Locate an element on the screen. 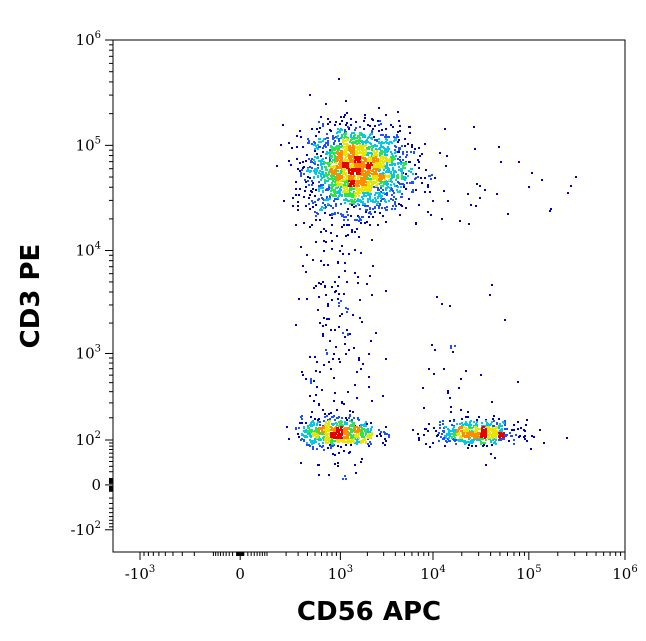  x-tick-label: 106 is located at coordinates (624, 573).